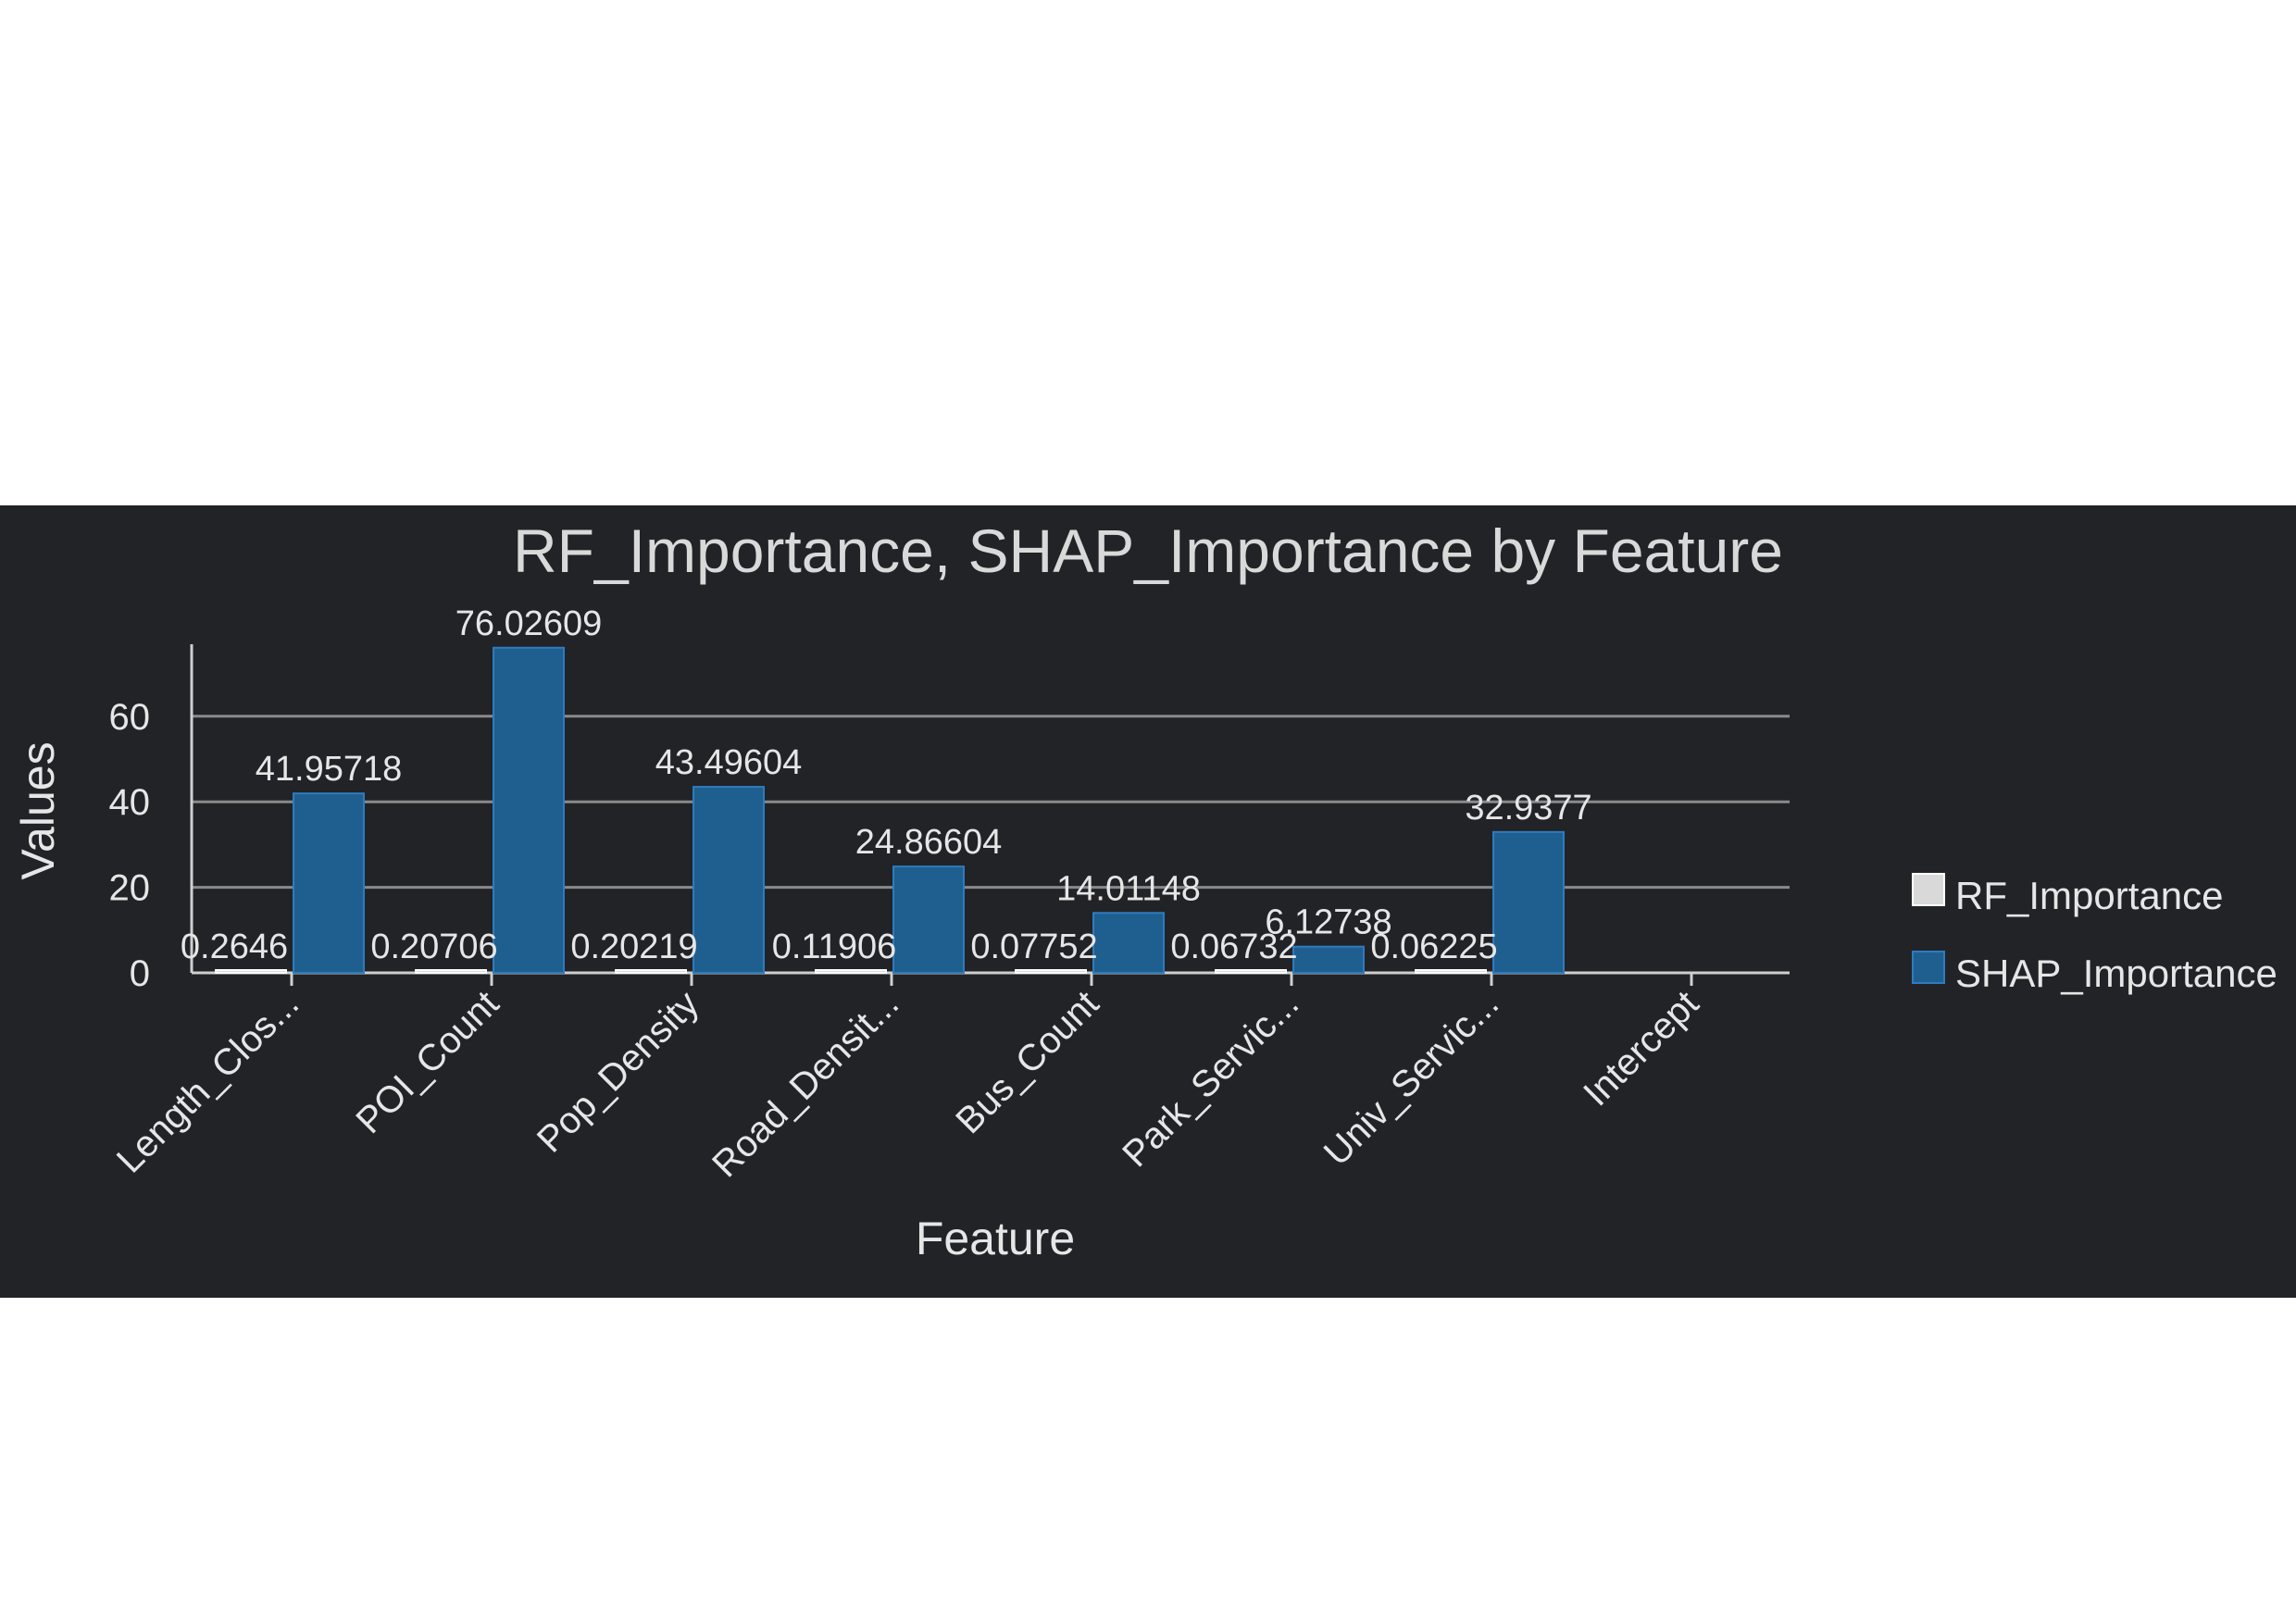 The width and height of the screenshot is (2296, 1618). I want to click on x-tick-label: POI_Count, so click(427, 1062).